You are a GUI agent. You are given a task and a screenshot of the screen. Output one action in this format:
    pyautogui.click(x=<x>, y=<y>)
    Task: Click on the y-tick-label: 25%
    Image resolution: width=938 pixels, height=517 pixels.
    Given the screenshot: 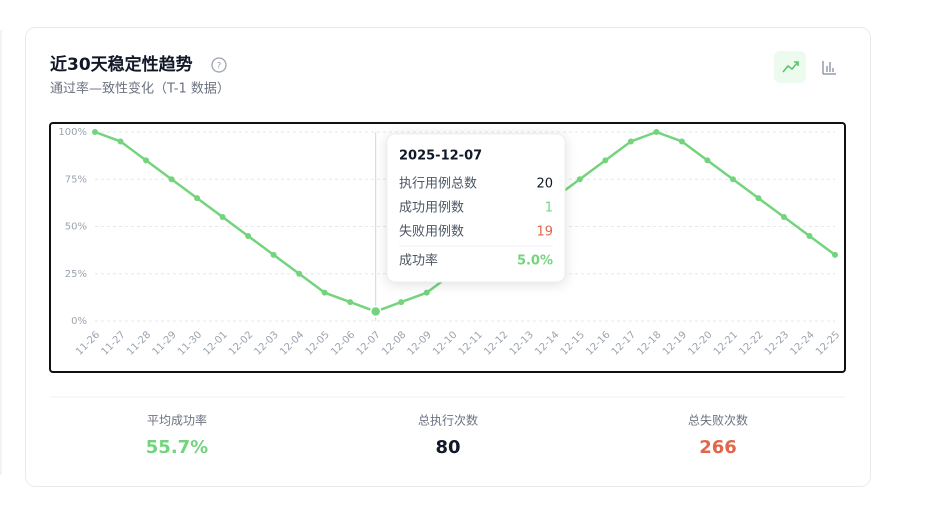 What is the action you would take?
    pyautogui.click(x=76, y=274)
    